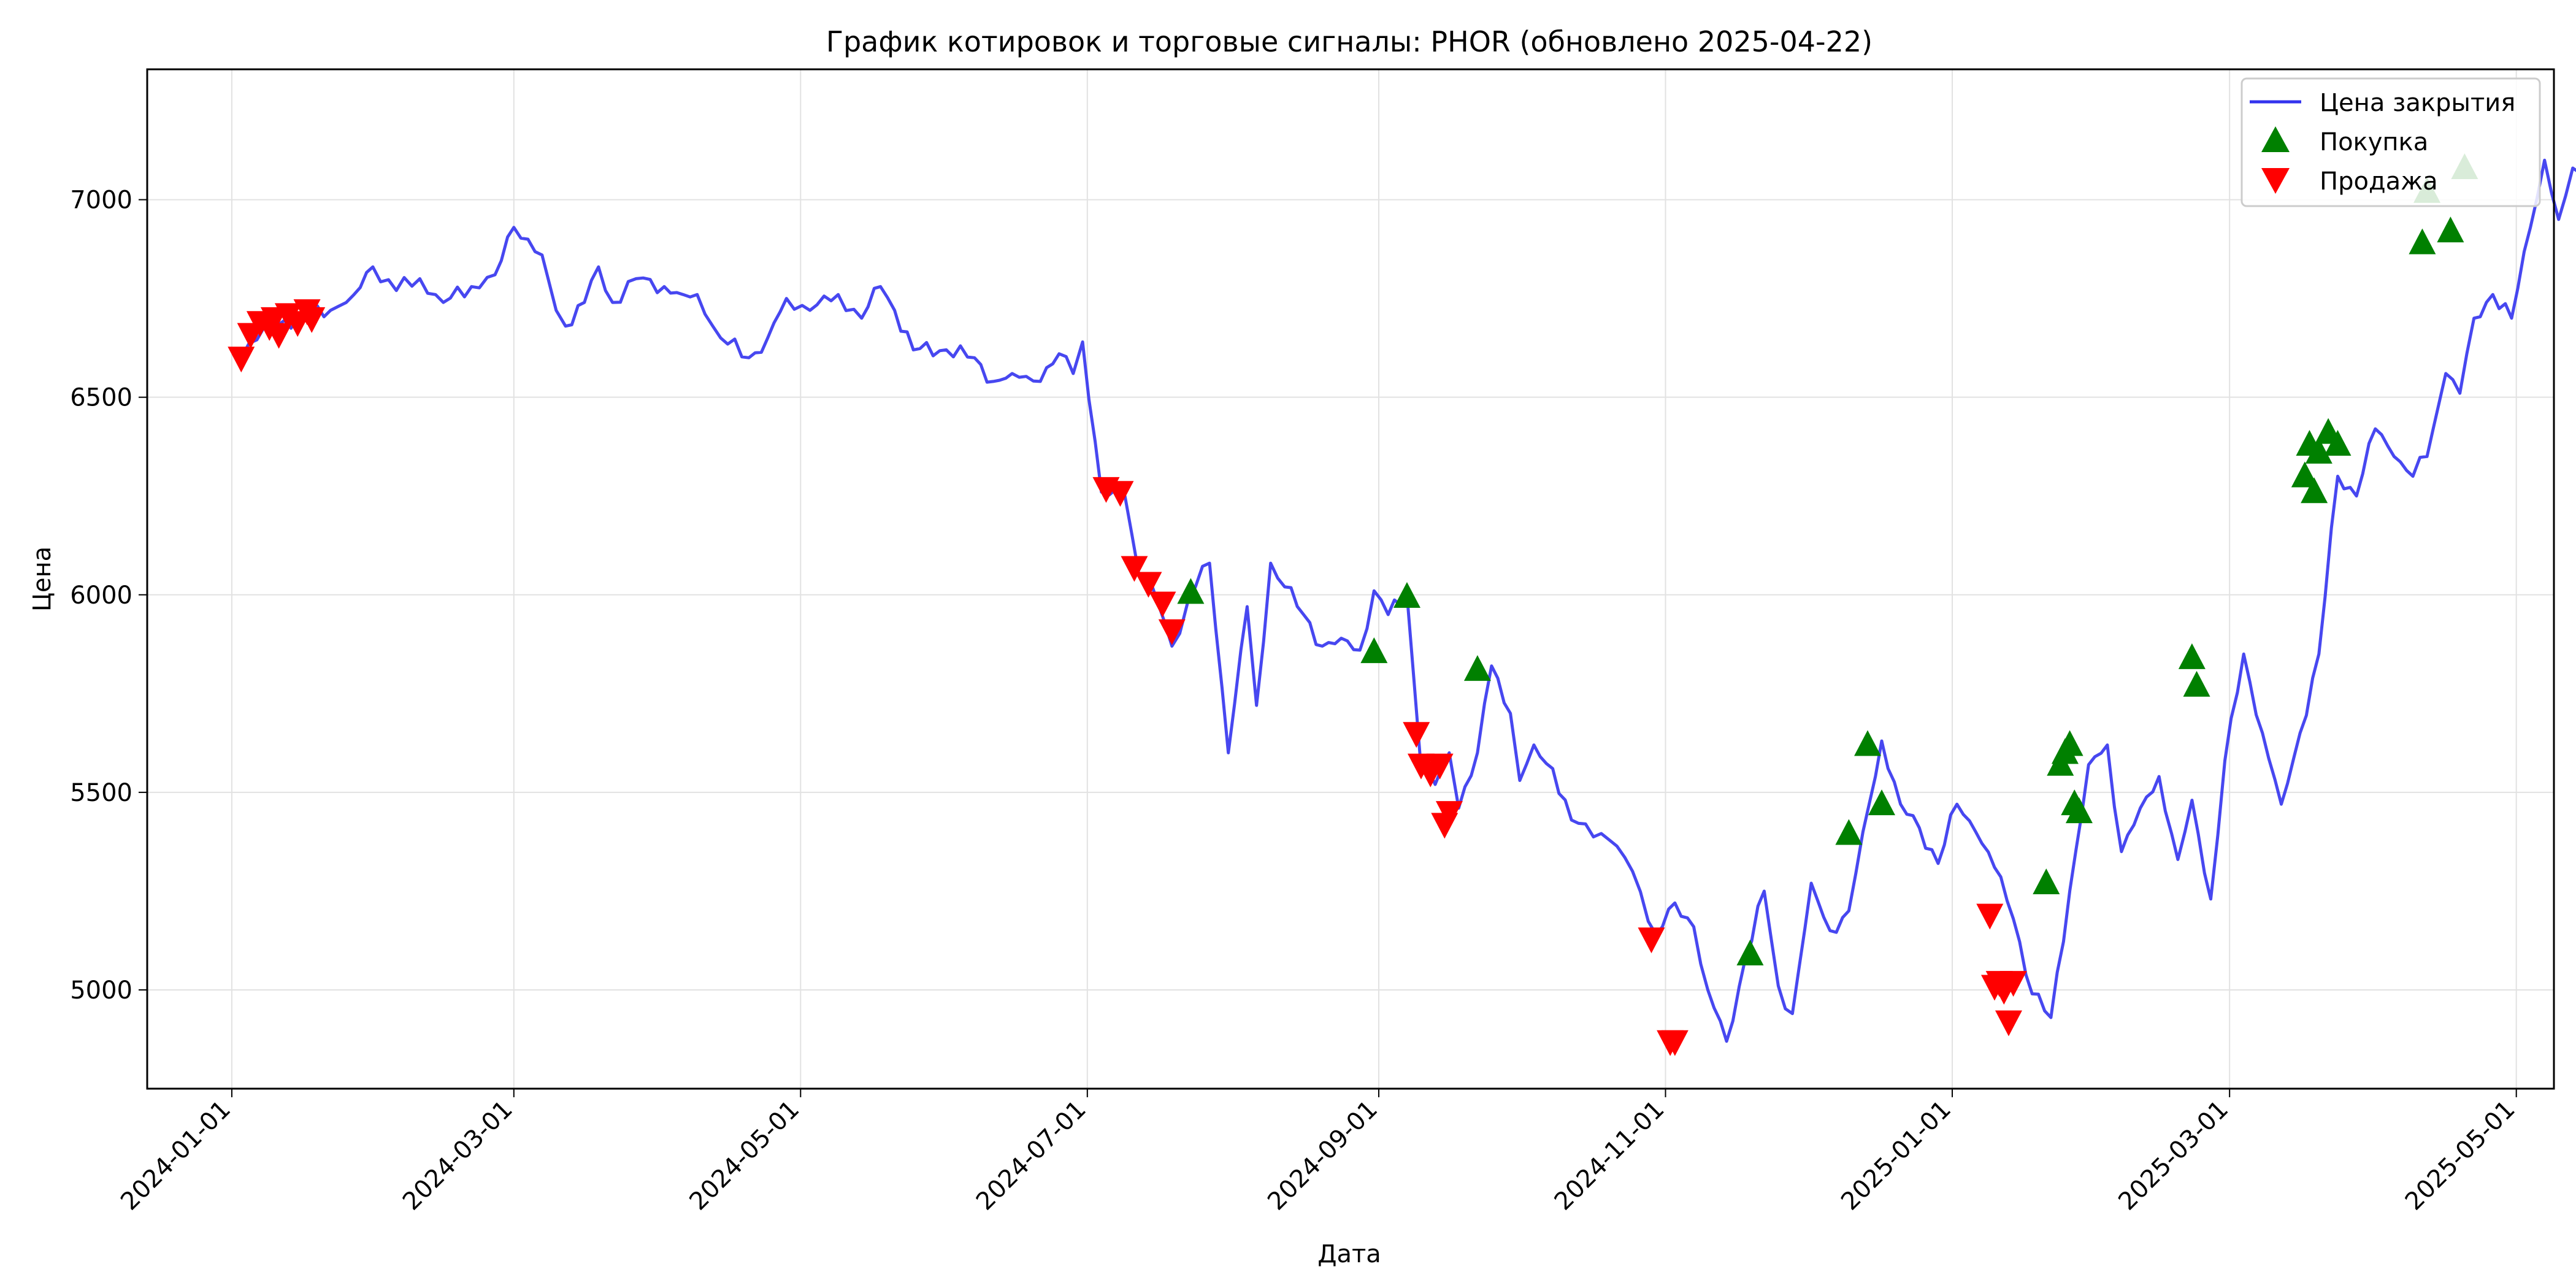  Describe the element at coordinates (101, 793) in the screenshot. I see `y-tick-label: 5500` at that location.